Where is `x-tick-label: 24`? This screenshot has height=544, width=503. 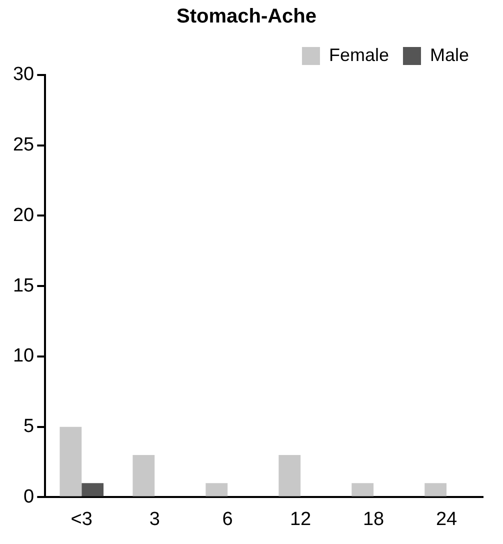
x-tick-label: 24 is located at coordinates (447, 519).